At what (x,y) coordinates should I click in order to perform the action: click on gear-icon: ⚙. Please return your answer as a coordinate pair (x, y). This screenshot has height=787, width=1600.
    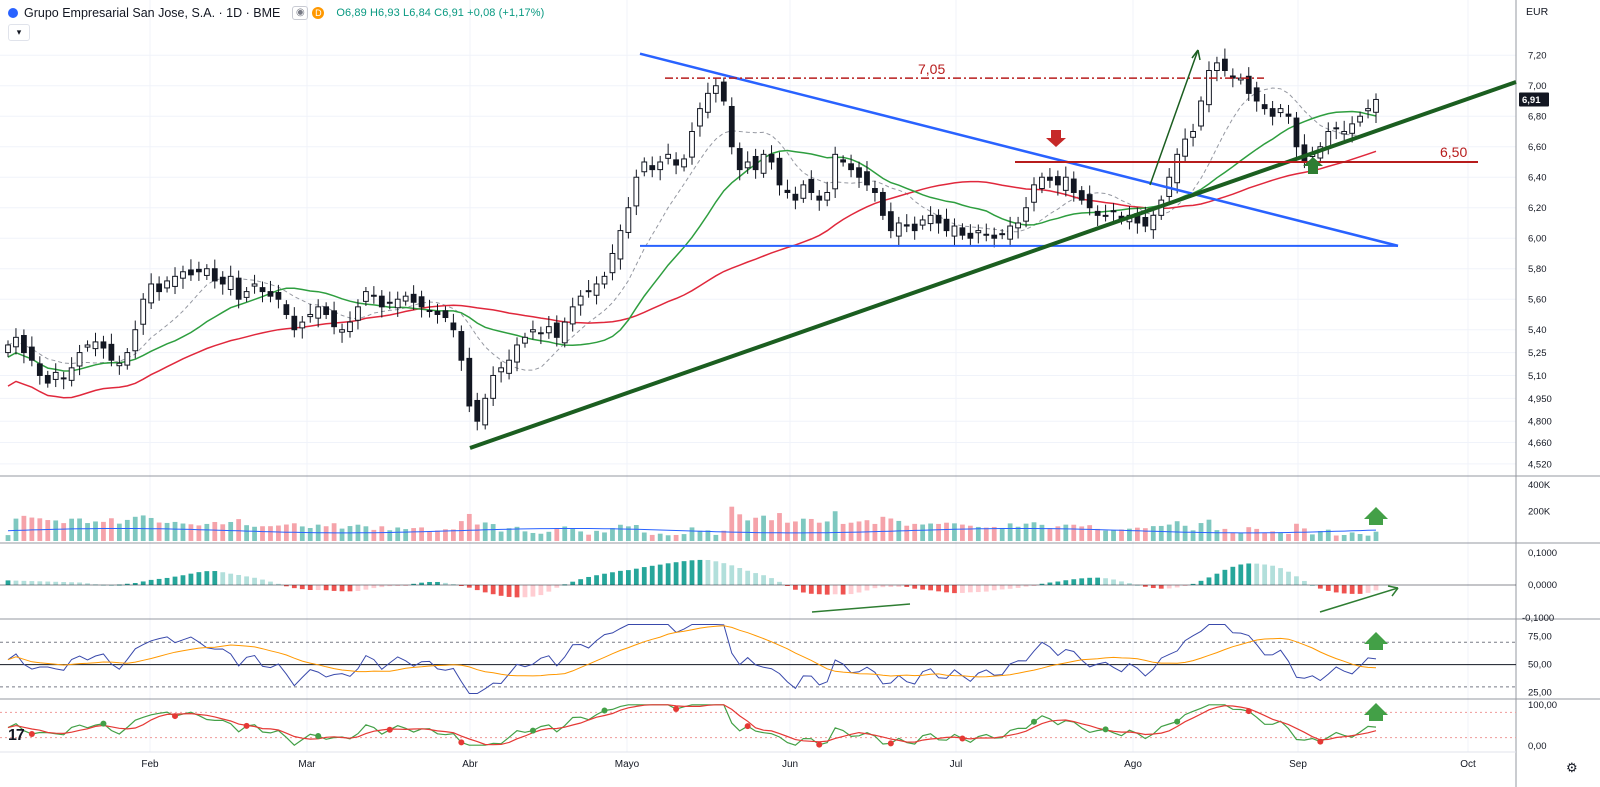
    Looking at the image, I should click on (1572, 767).